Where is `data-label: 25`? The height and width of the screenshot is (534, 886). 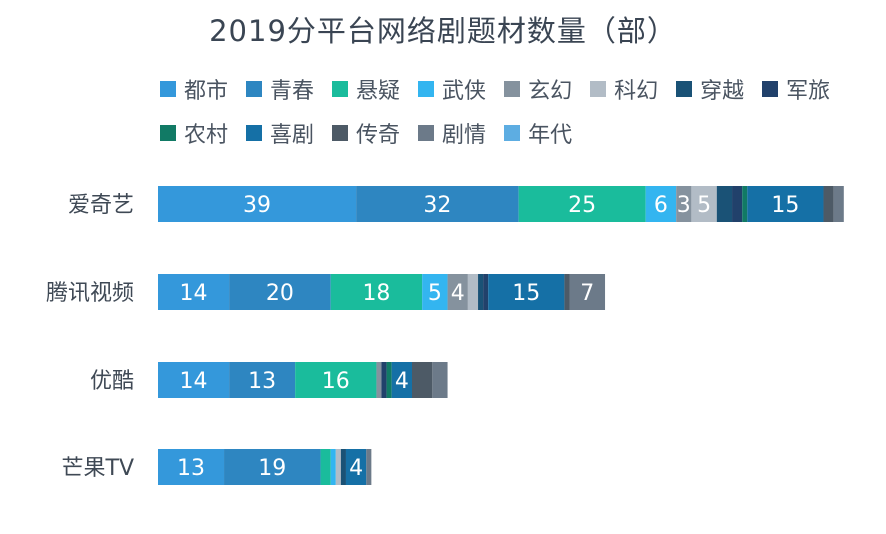
data-label: 25 is located at coordinates (582, 205).